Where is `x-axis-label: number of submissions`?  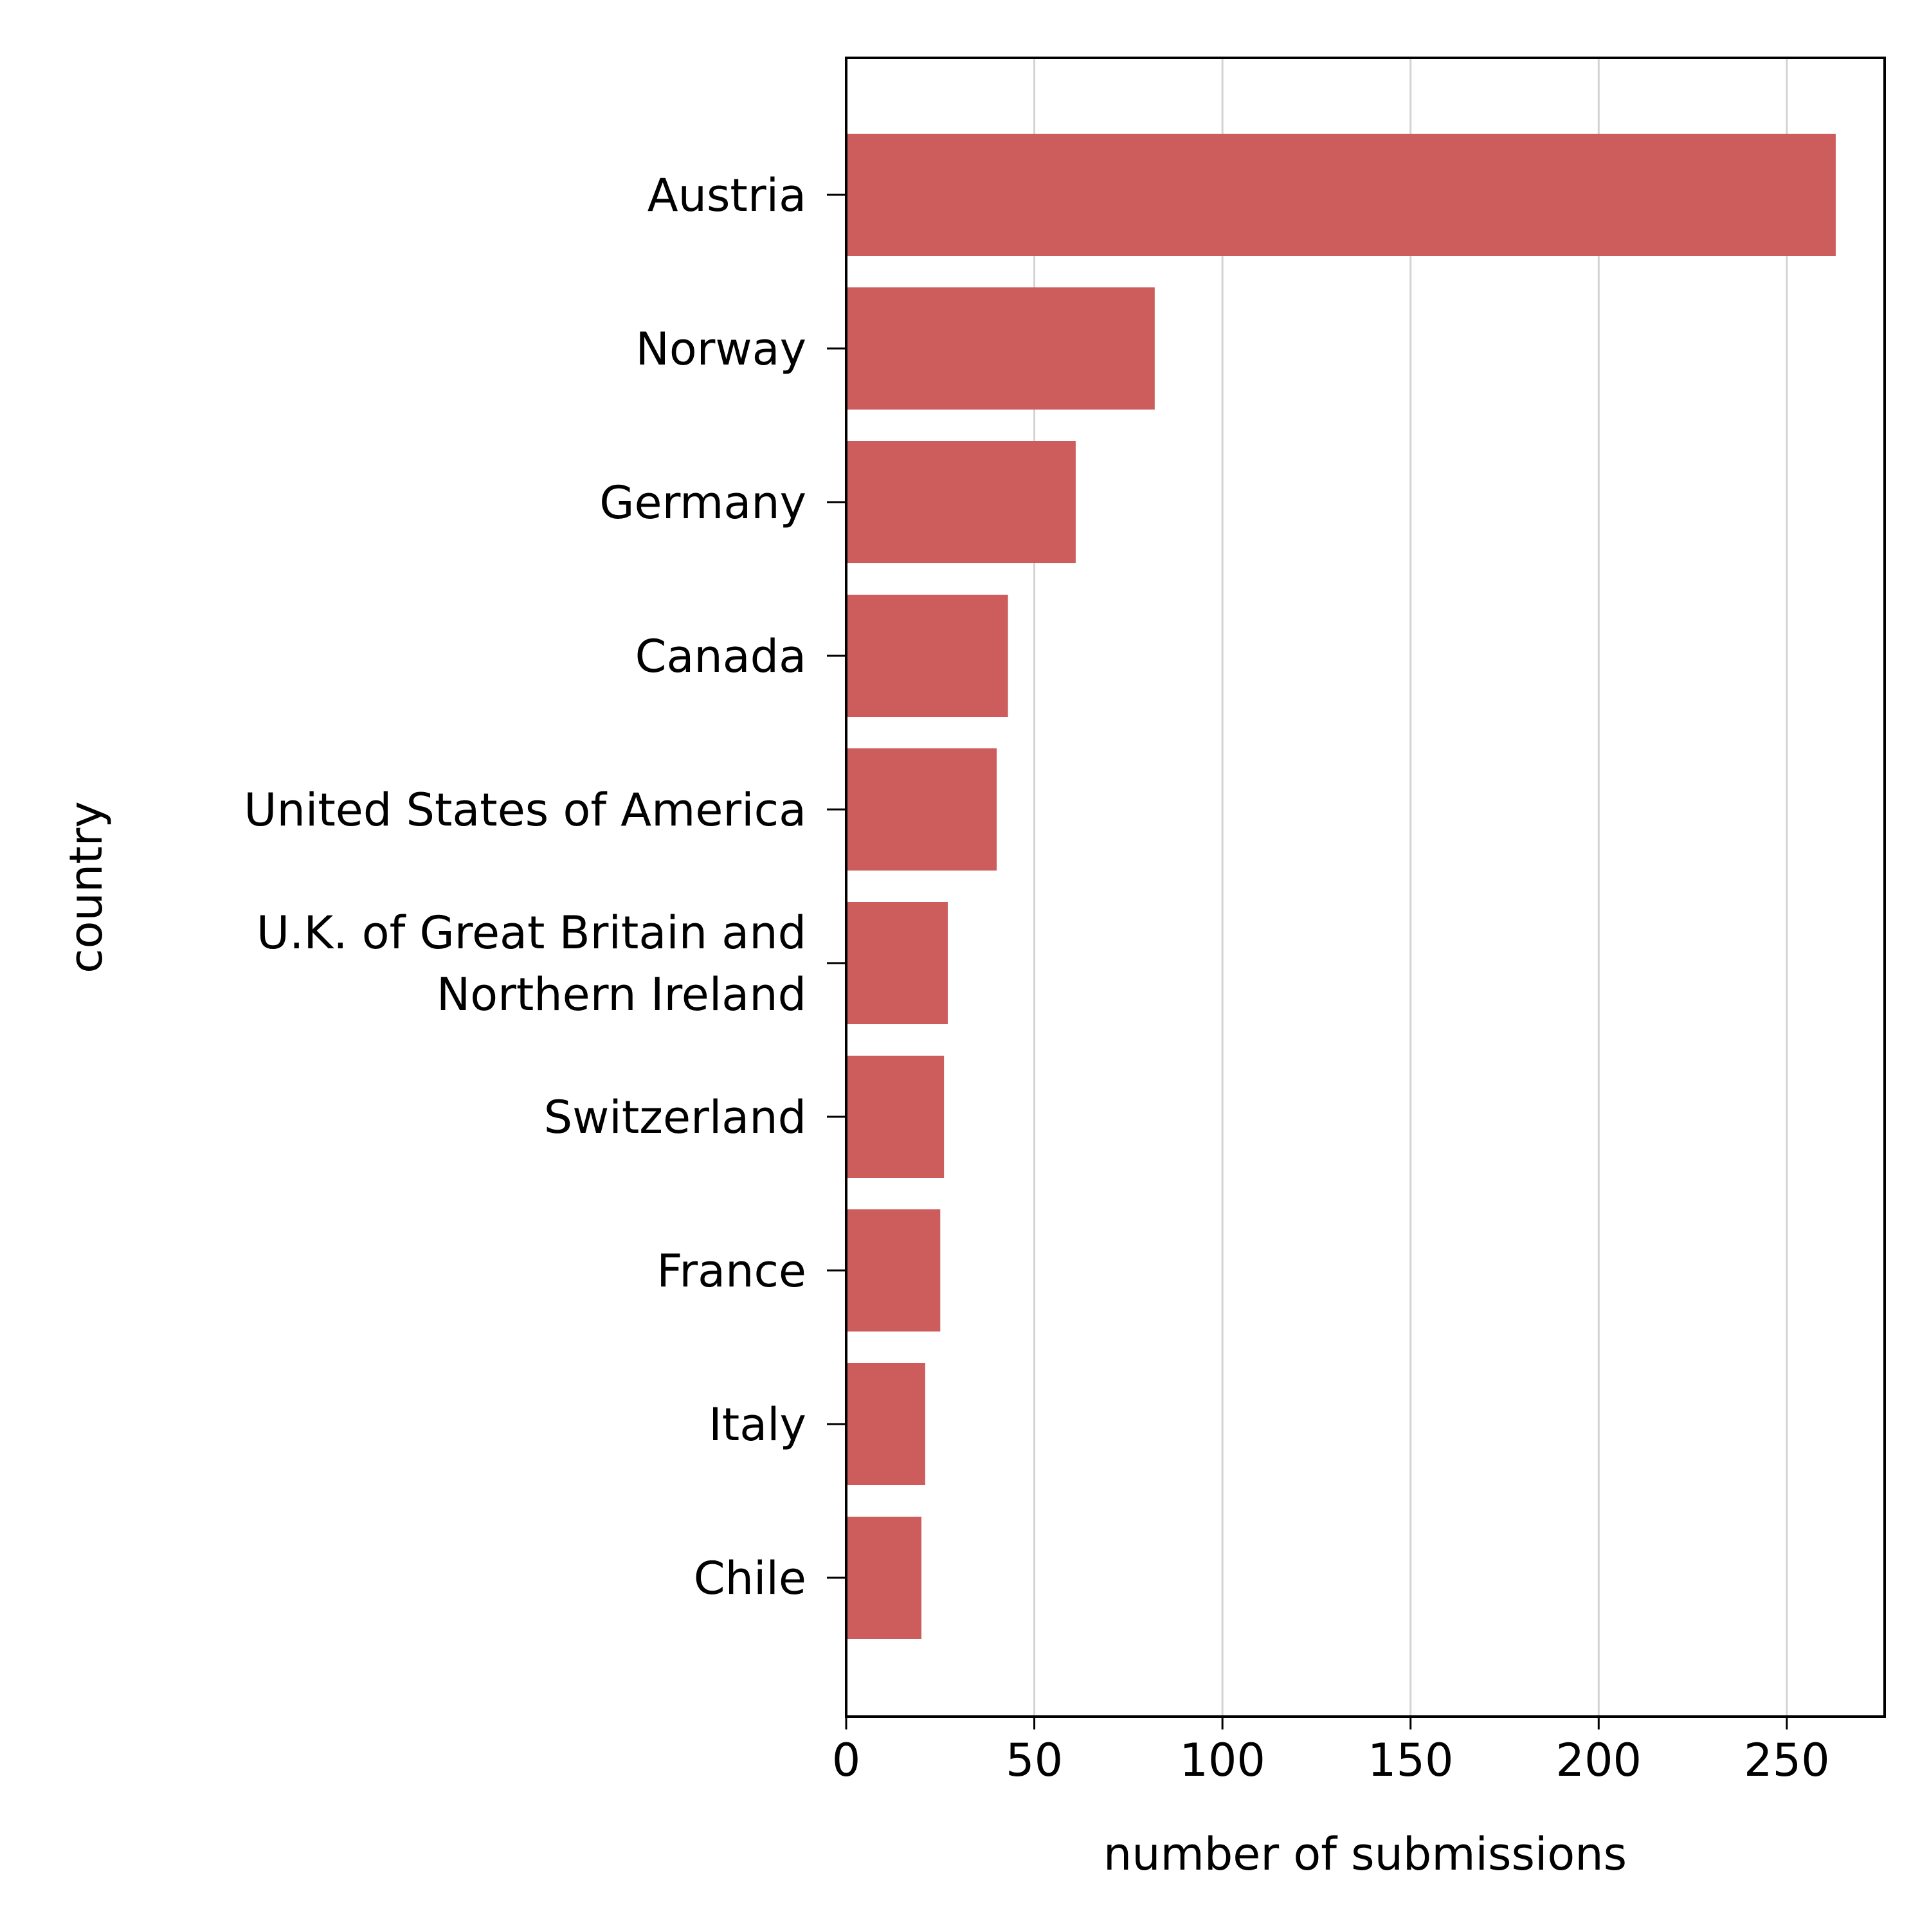
x-axis-label: number of submissions is located at coordinates (1365, 1855).